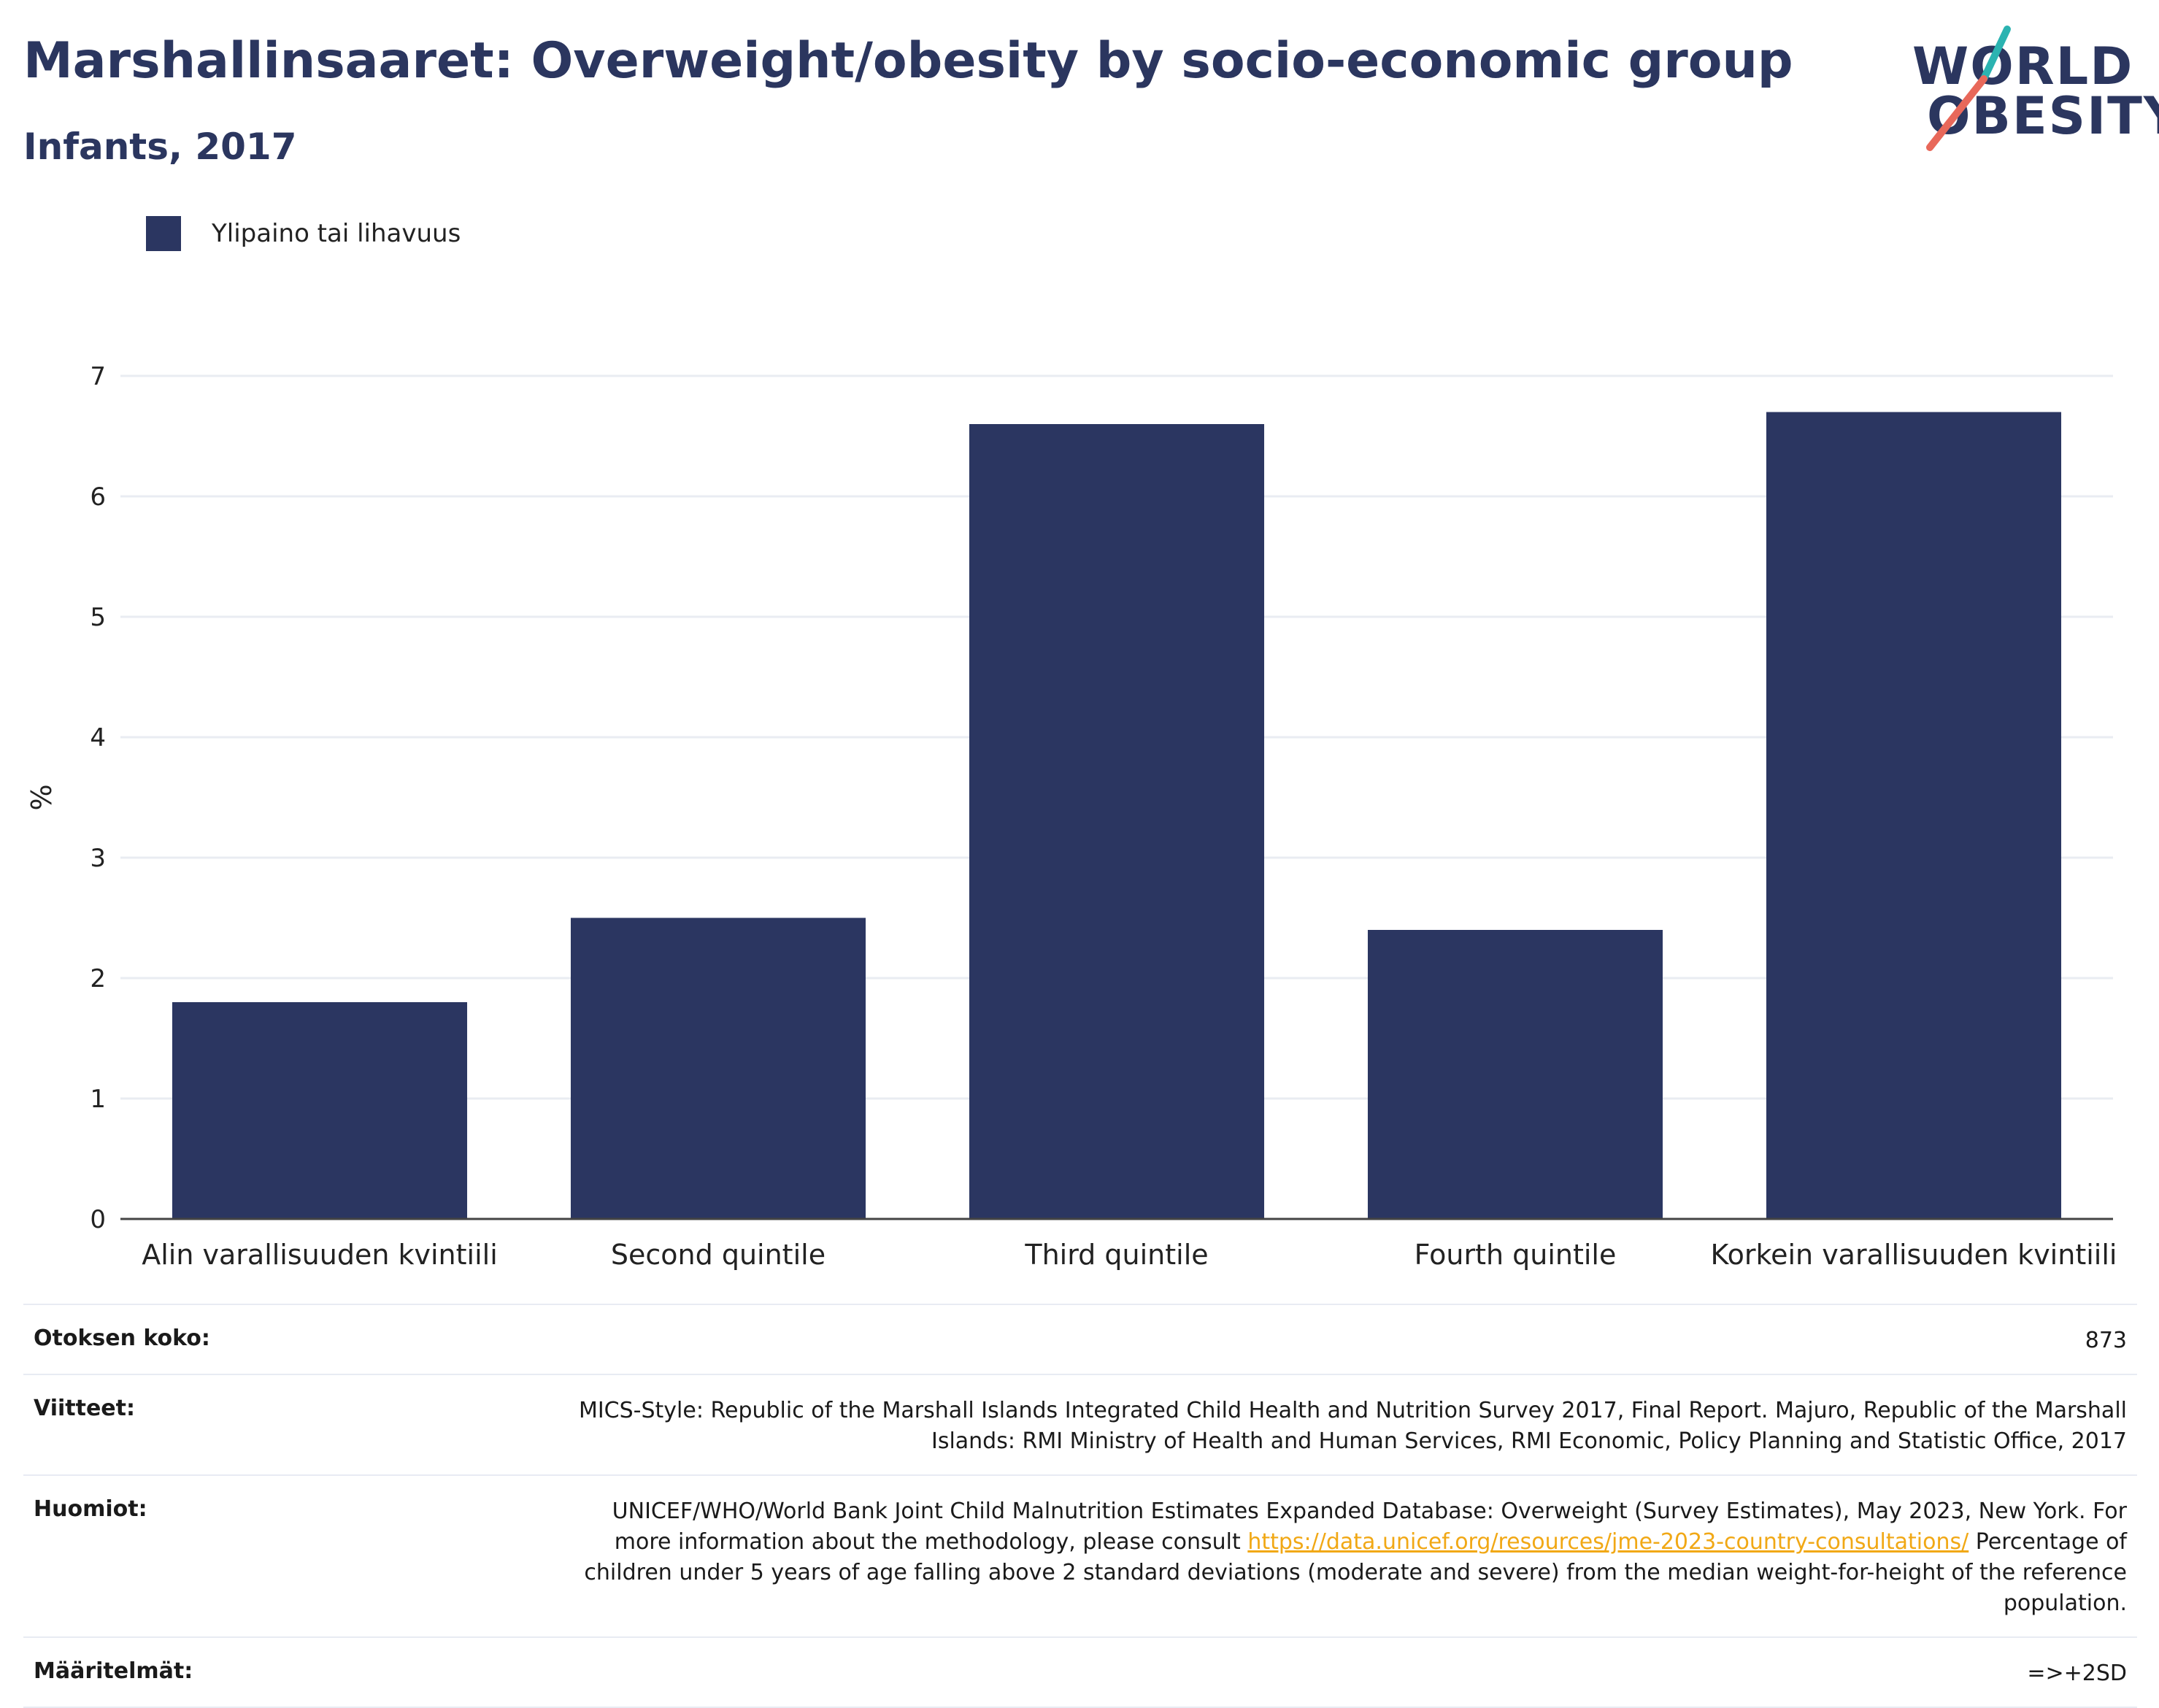  Describe the element at coordinates (1080, 1672) in the screenshot. I see `info-row-definitions: Määritelmät: =>+2SD` at that location.